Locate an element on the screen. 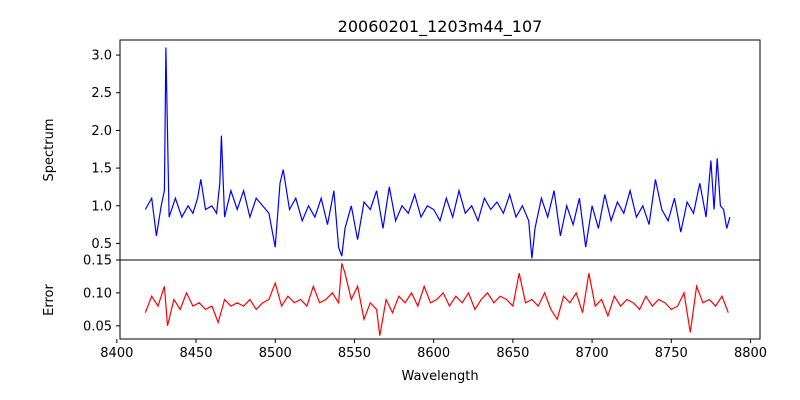  x-tick-label: 8650 is located at coordinates (512, 353).